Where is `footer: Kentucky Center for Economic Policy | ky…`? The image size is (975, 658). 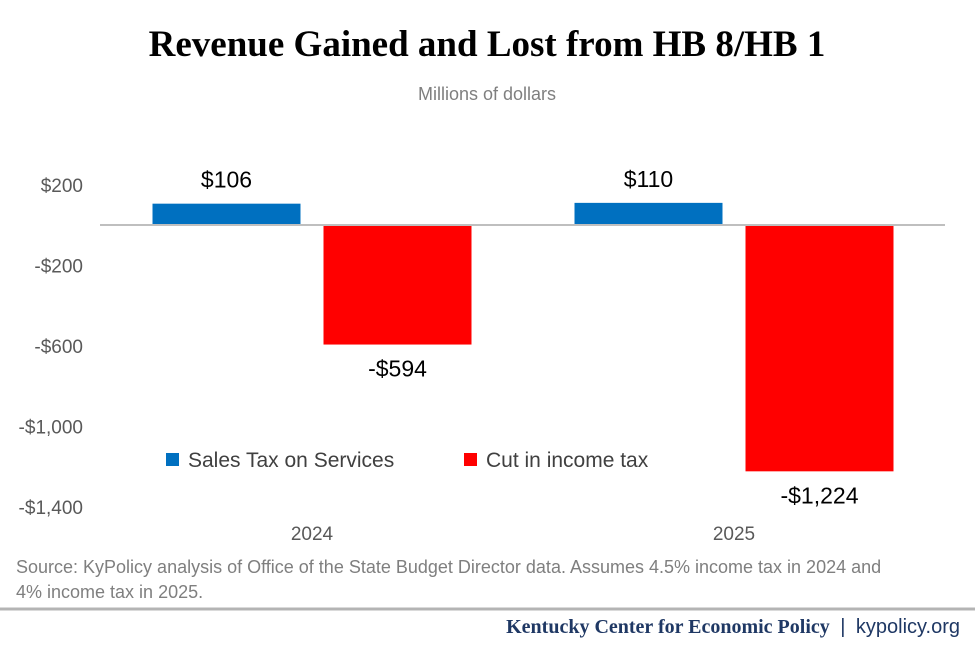
footer: Kentucky Center for Economic Policy | ky… is located at coordinates (733, 627).